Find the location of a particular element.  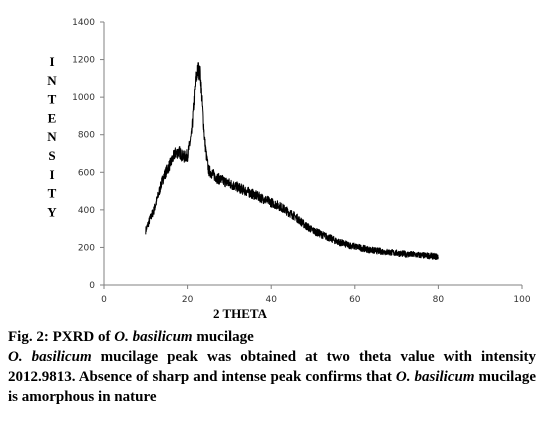

caption-species-2: O. basilicum is located at coordinates (435, 377).